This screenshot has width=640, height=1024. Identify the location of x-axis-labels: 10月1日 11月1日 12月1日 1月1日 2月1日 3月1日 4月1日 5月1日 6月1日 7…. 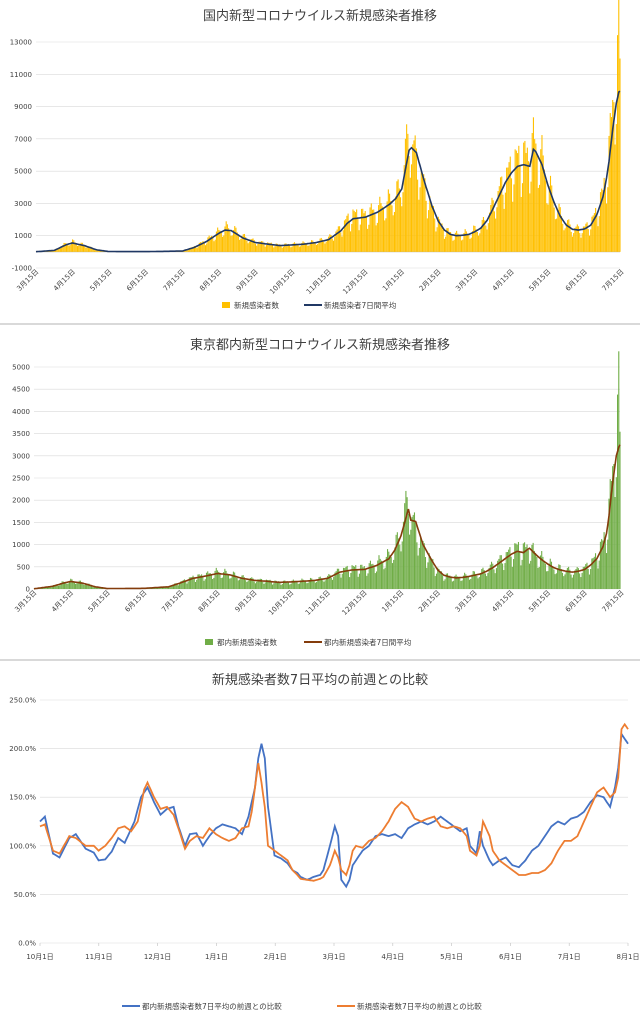
(332, 957).